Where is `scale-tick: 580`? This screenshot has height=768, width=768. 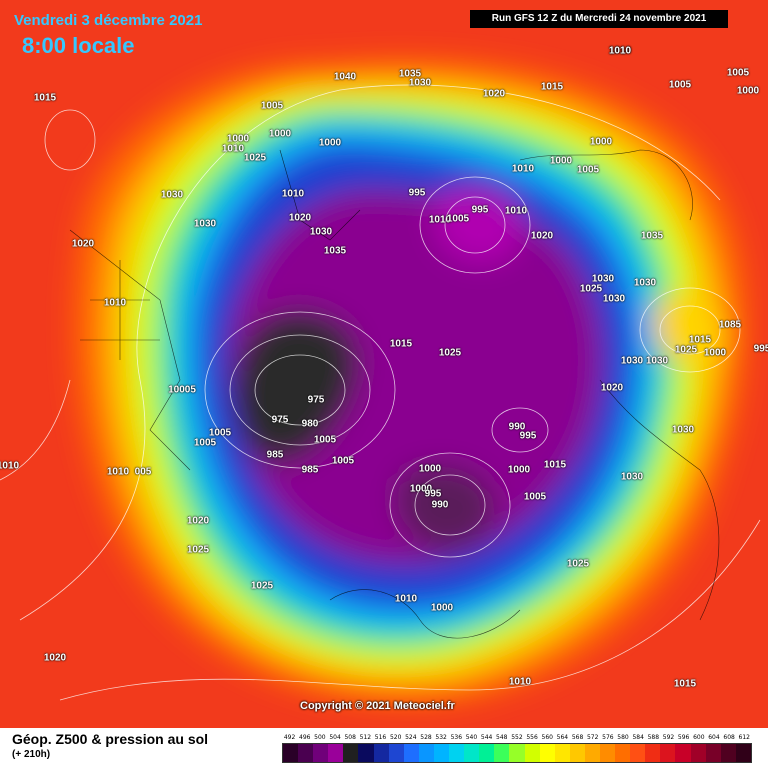 scale-tick: 580 is located at coordinates (623, 737).